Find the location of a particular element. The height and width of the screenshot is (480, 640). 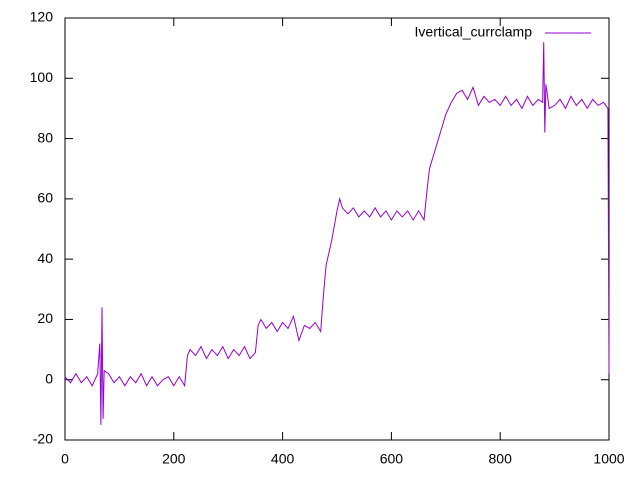

y-tick-label: -20 is located at coordinates (43, 439).